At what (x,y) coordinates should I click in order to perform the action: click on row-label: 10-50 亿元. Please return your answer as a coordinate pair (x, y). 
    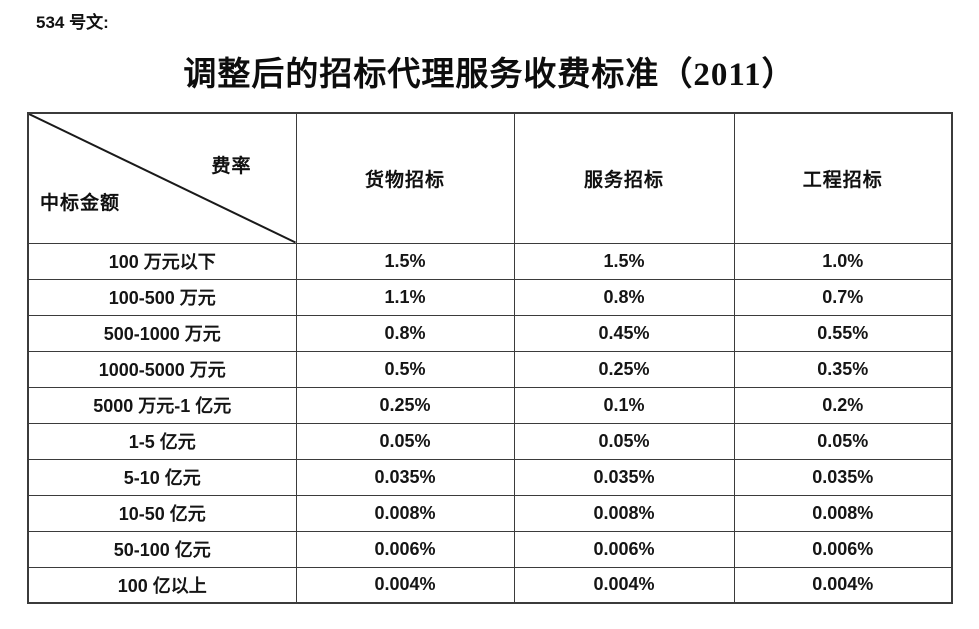
    Looking at the image, I should click on (162, 513).